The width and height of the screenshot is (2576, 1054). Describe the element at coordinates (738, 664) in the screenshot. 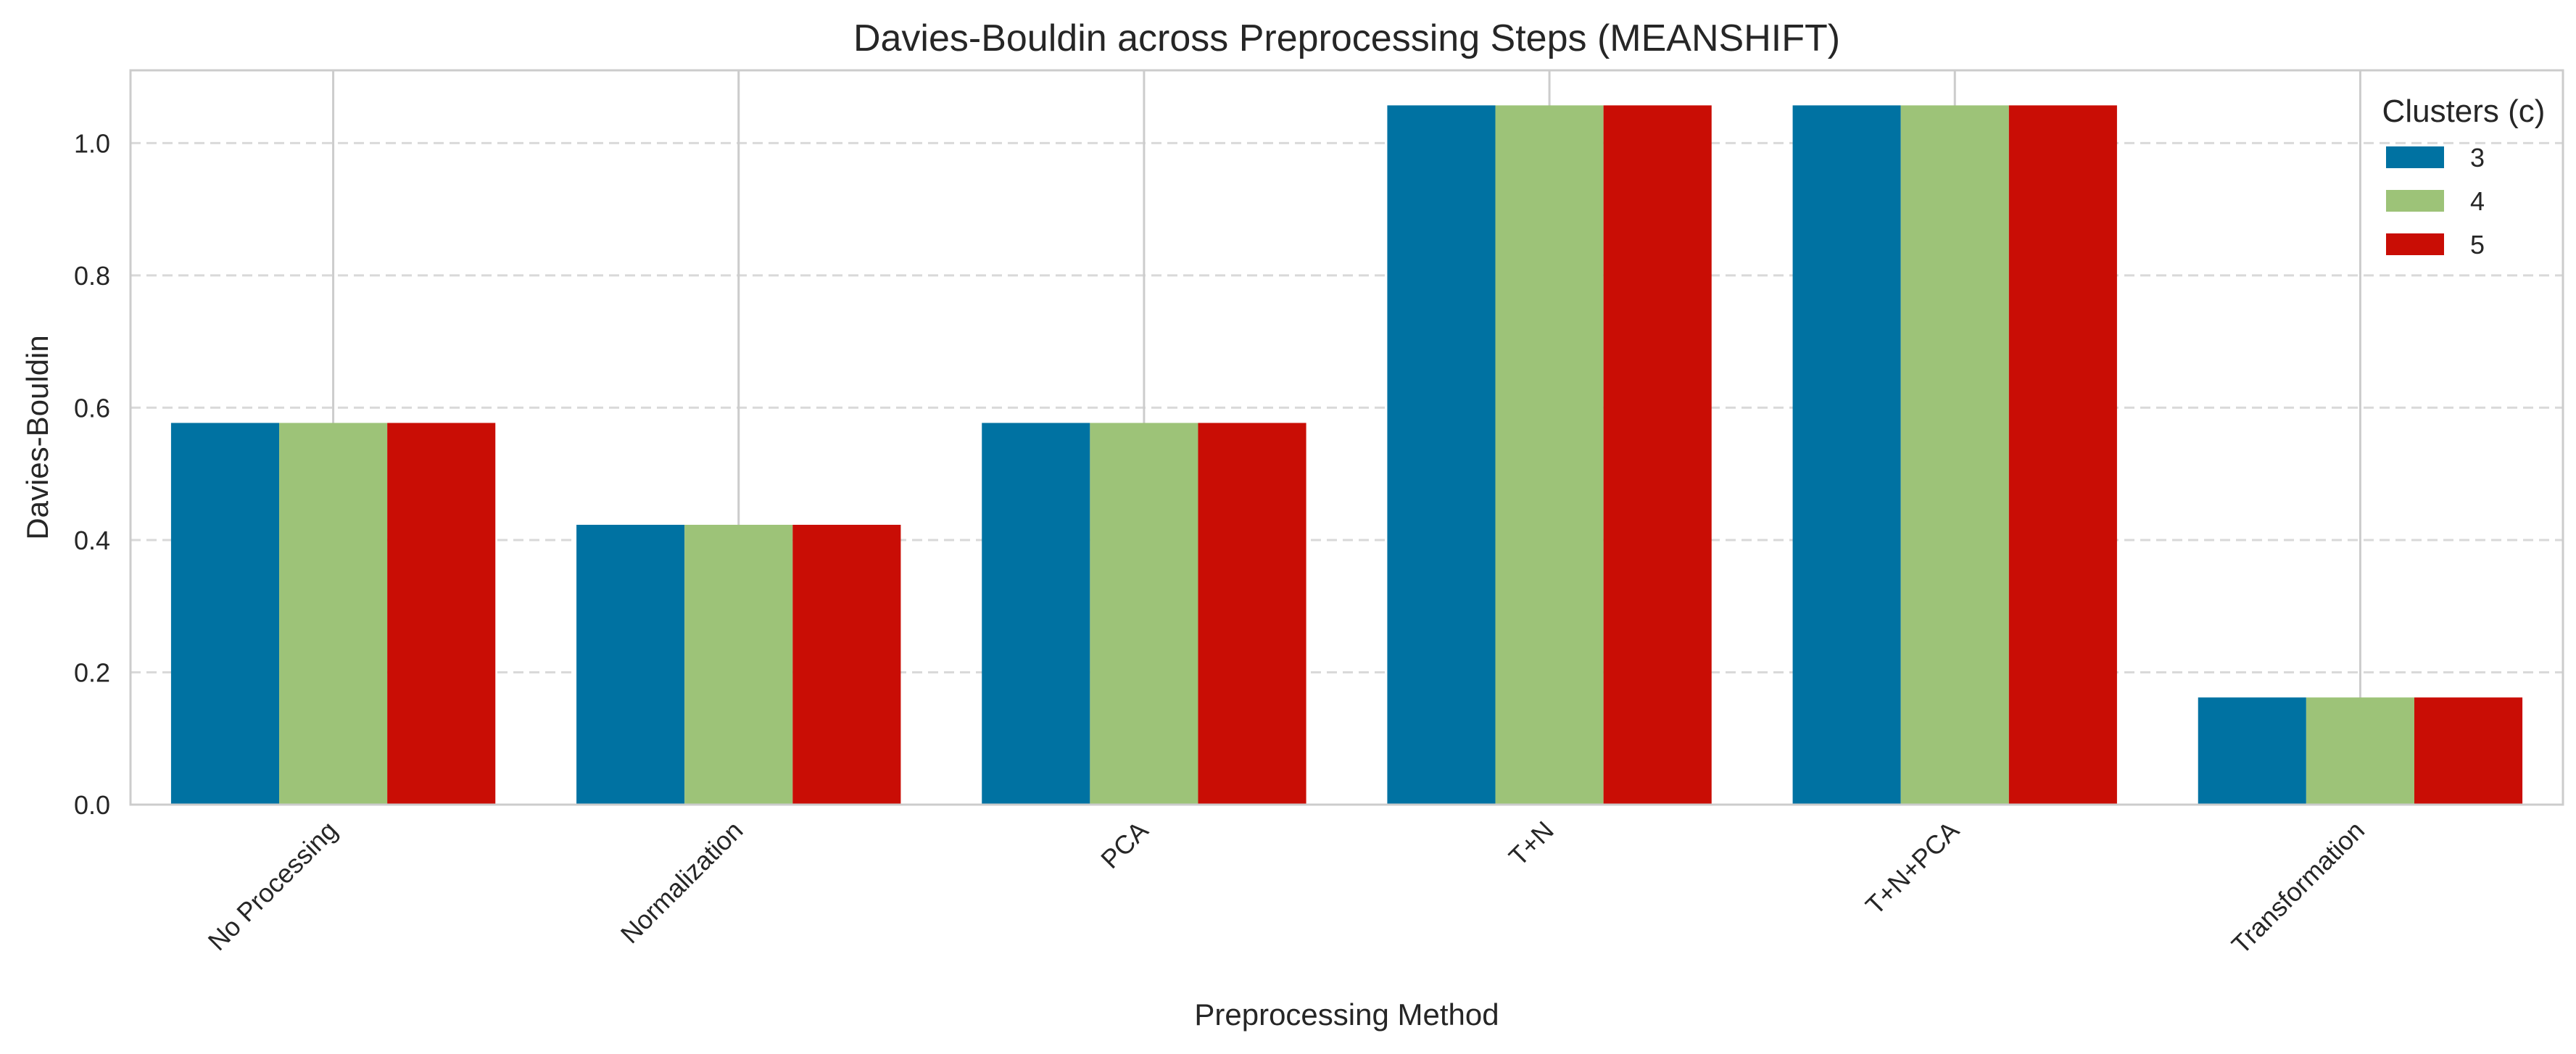

I see `bar-c4-normalization` at that location.